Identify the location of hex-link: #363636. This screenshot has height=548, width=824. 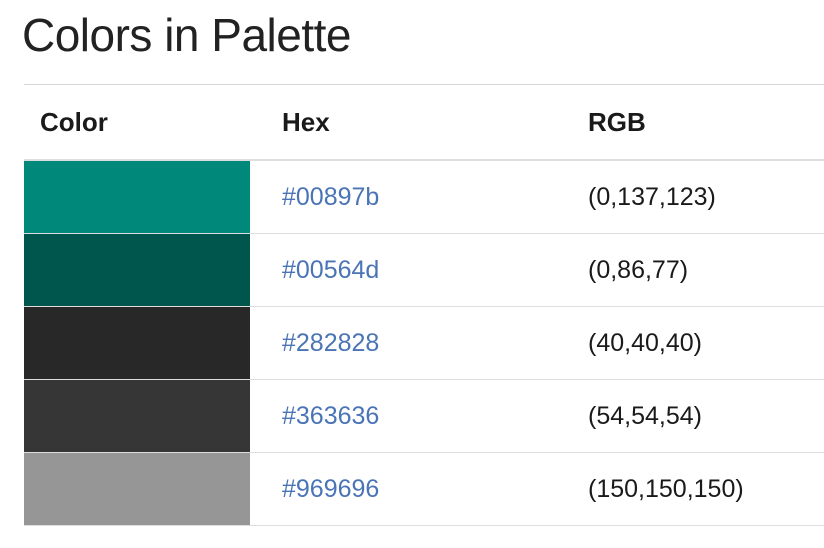
(331, 415).